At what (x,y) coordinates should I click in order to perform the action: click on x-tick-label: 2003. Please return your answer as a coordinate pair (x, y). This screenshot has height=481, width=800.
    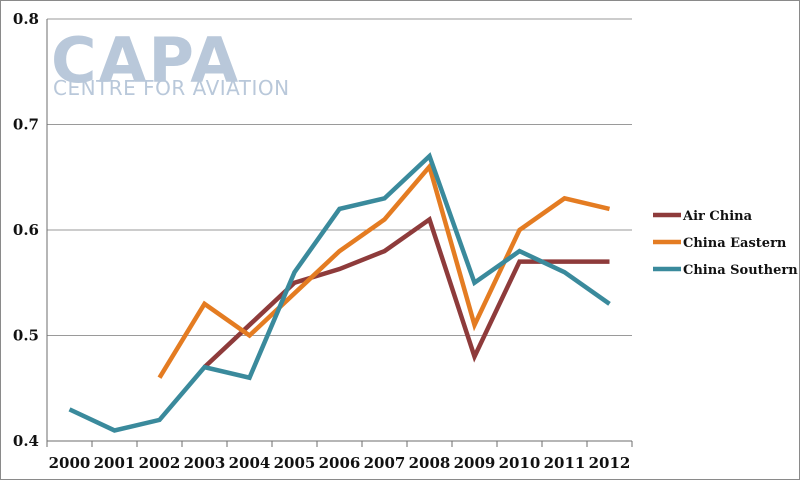
    Looking at the image, I should click on (205, 463).